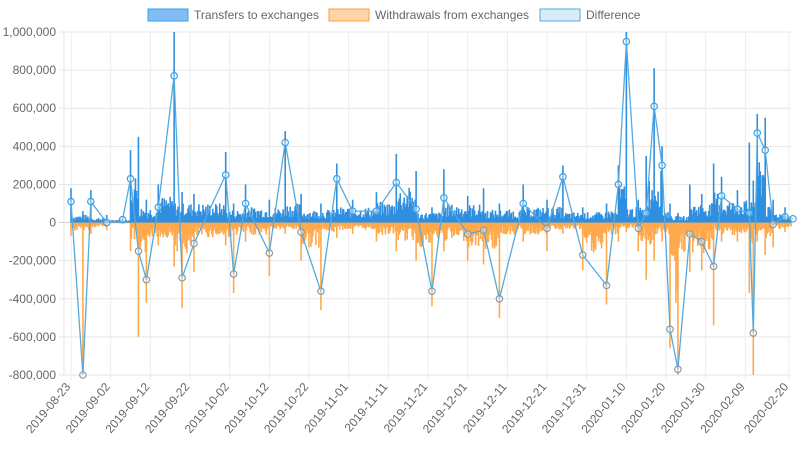 The width and height of the screenshot is (798, 450). I want to click on legend-item-transfers: Transfers to exchanges, so click(233, 15).